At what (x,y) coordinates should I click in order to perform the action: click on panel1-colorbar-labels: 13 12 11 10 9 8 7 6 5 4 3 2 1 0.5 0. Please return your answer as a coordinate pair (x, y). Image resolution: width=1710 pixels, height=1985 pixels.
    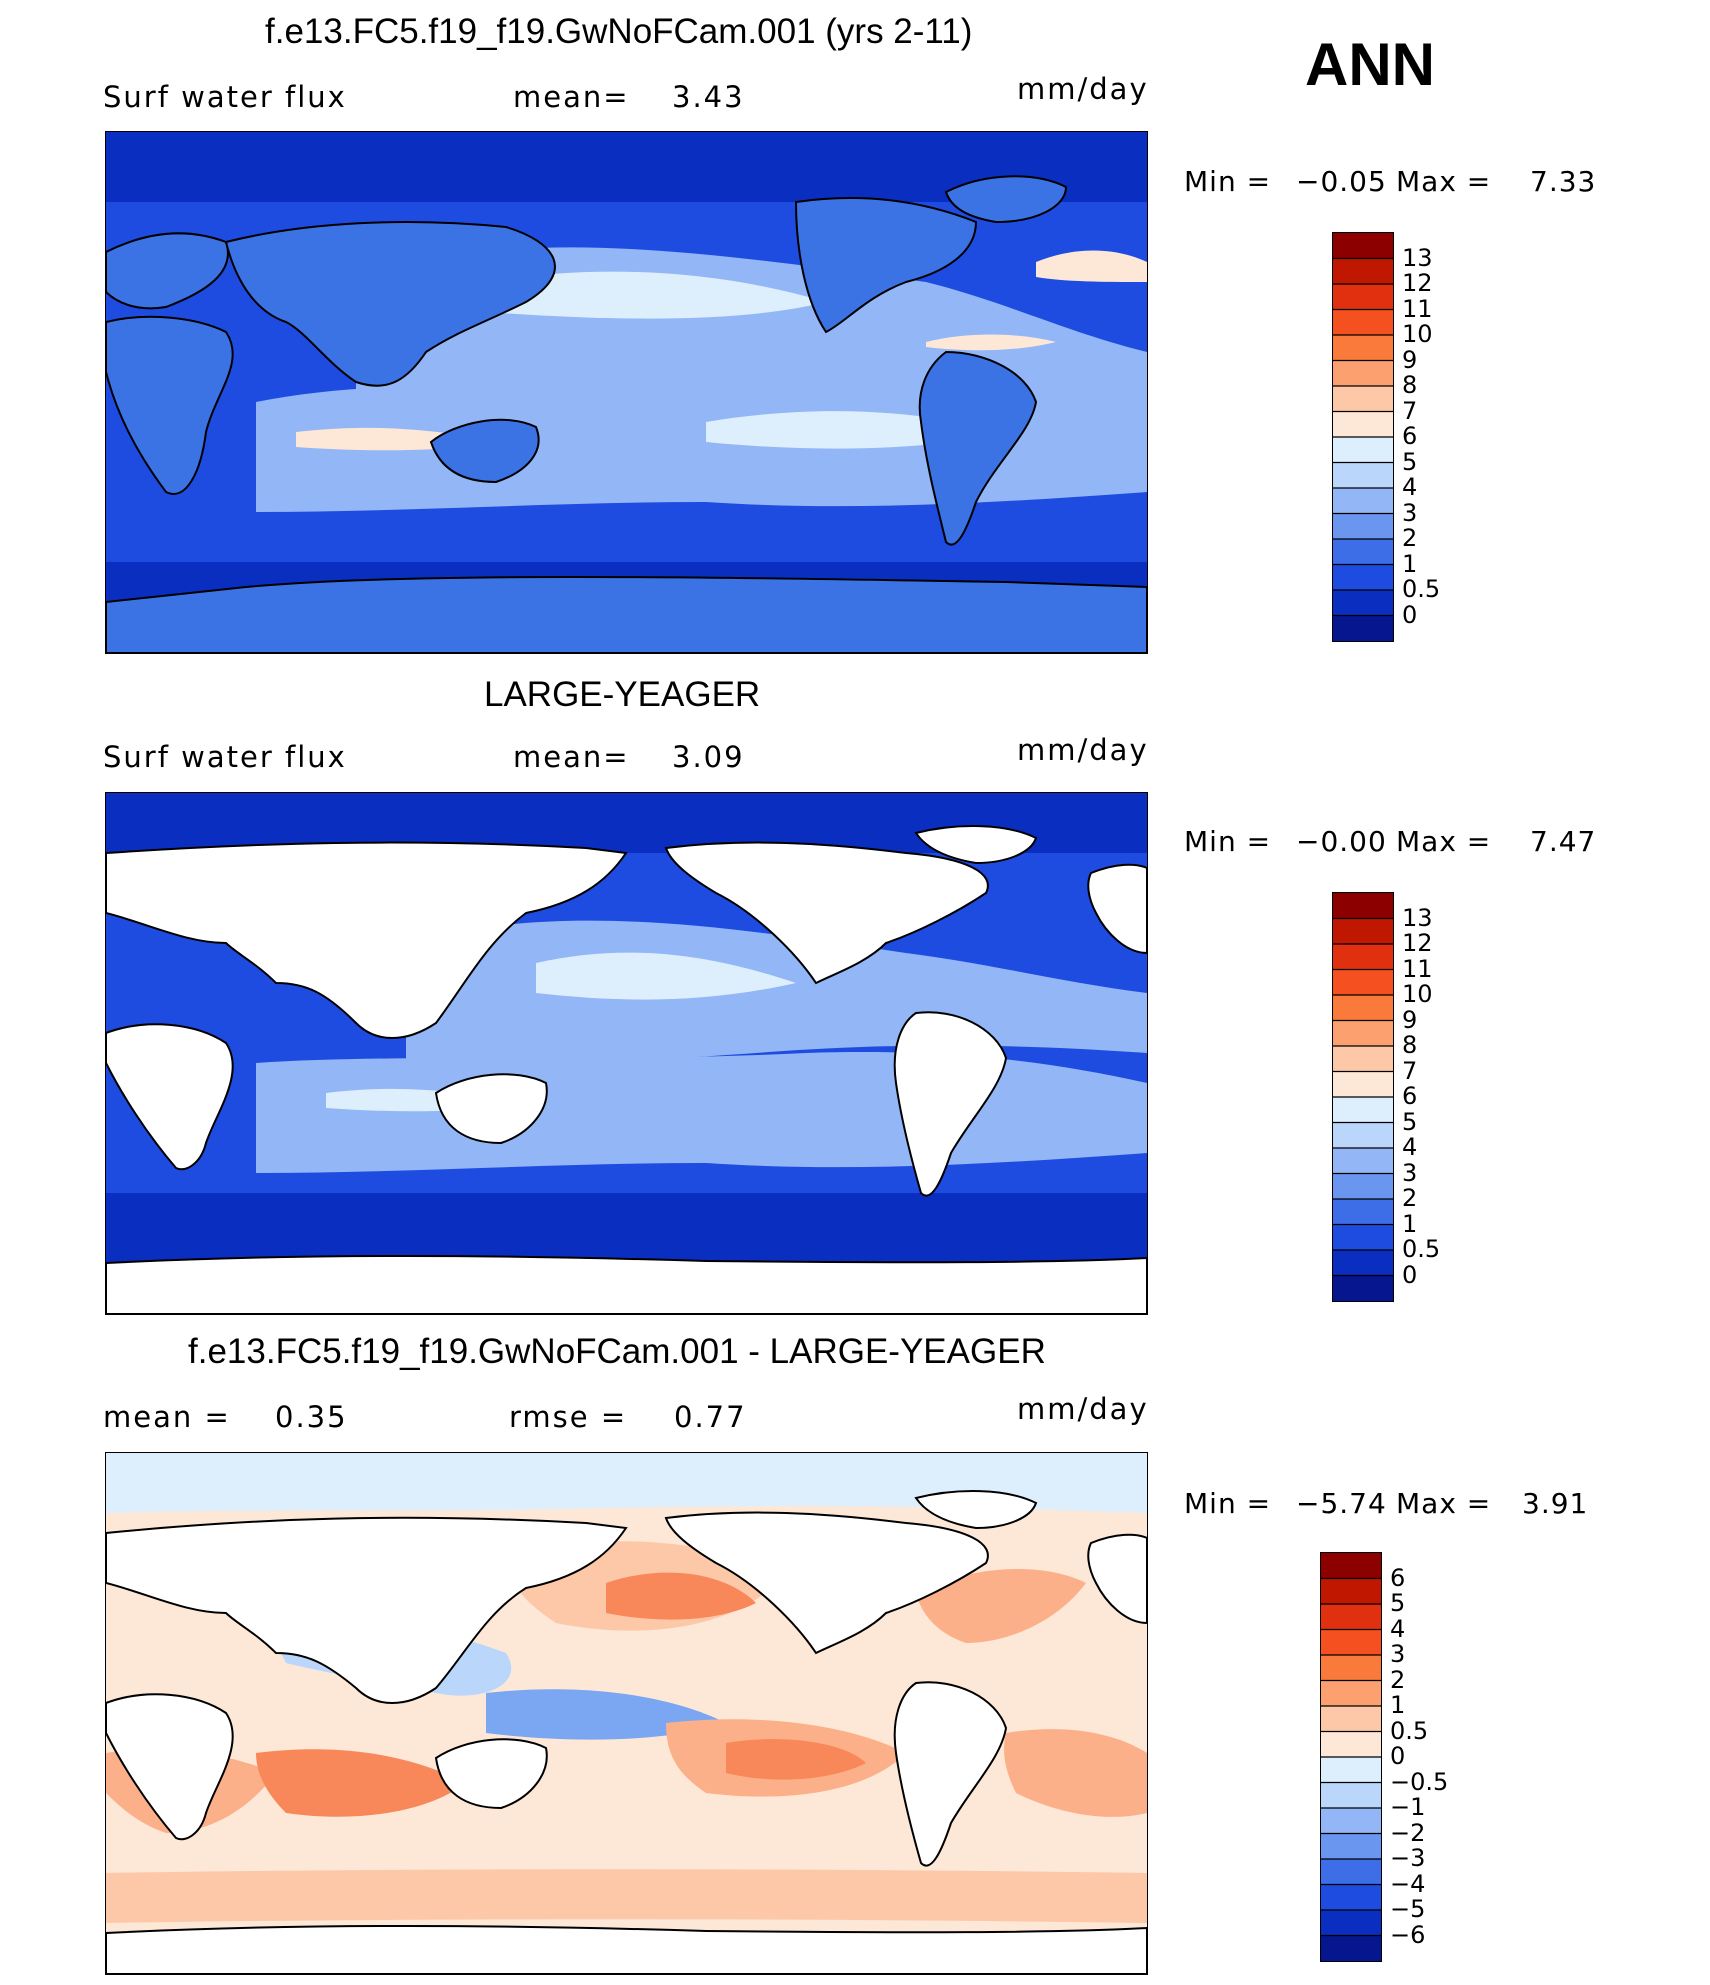
    Looking at the image, I should click on (1447, 436).